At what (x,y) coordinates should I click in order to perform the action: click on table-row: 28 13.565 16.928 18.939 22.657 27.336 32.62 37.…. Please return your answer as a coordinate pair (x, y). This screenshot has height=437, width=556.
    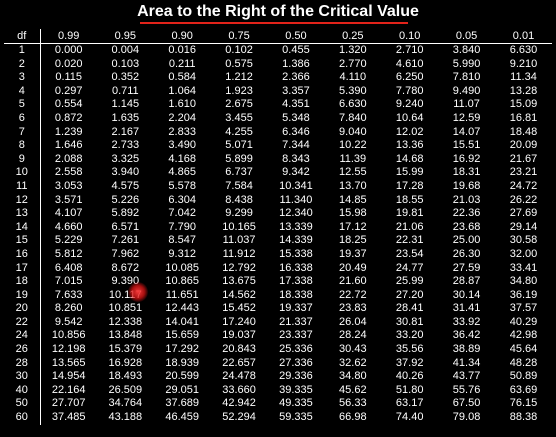
    Looking at the image, I should click on (278, 363).